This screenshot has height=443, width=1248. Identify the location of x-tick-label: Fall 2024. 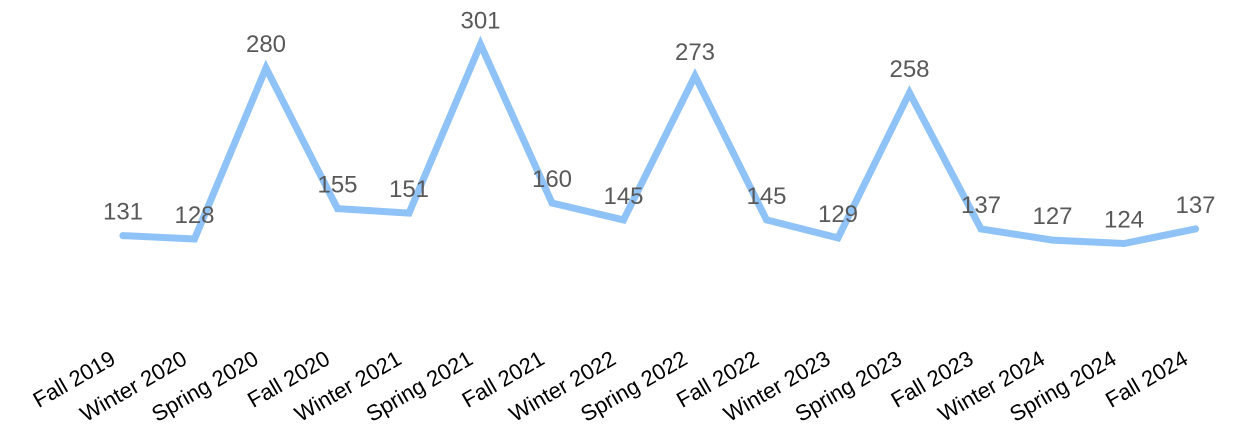
(1146, 379).